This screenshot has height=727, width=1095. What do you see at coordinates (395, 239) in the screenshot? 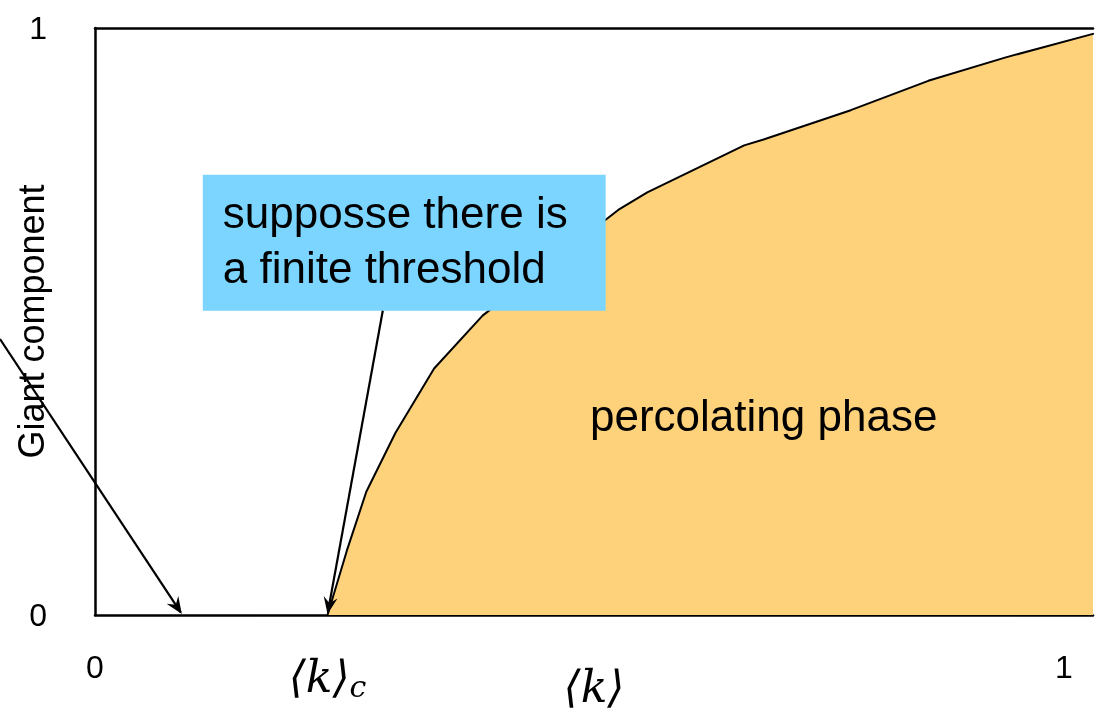
I see `annotation: supposse there is a finite threshold` at bounding box center [395, 239].